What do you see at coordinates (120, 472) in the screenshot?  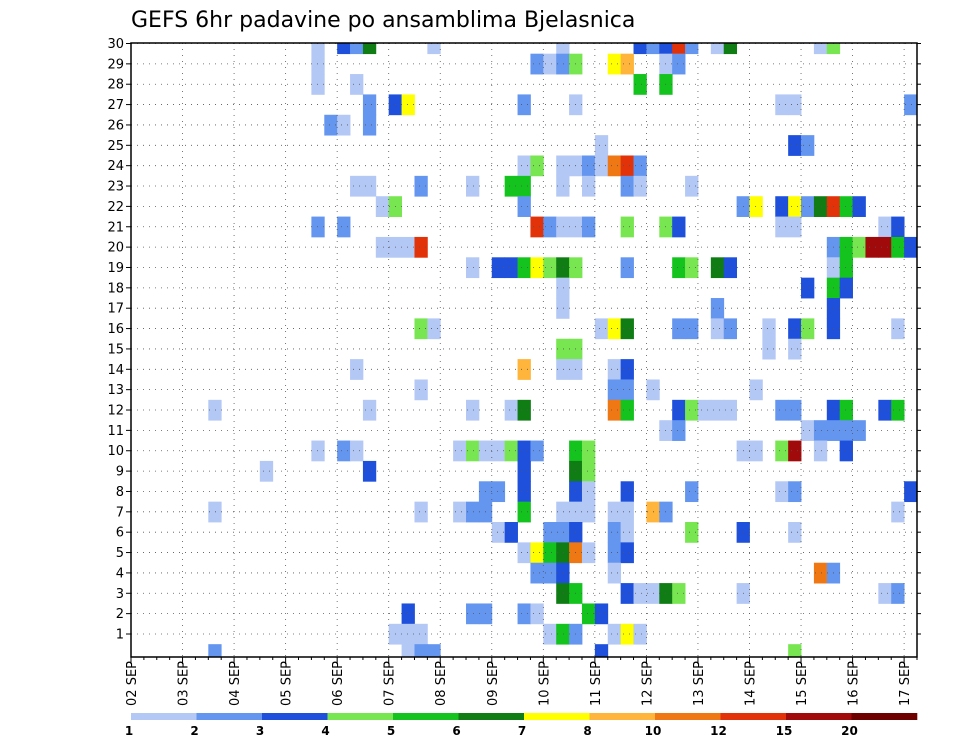 I see `y-tick-label: 9` at bounding box center [120, 472].